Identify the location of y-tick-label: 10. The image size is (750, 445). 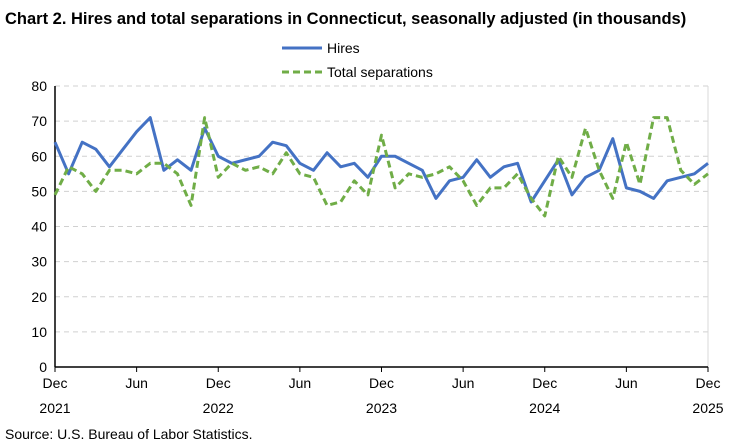
(39, 332).